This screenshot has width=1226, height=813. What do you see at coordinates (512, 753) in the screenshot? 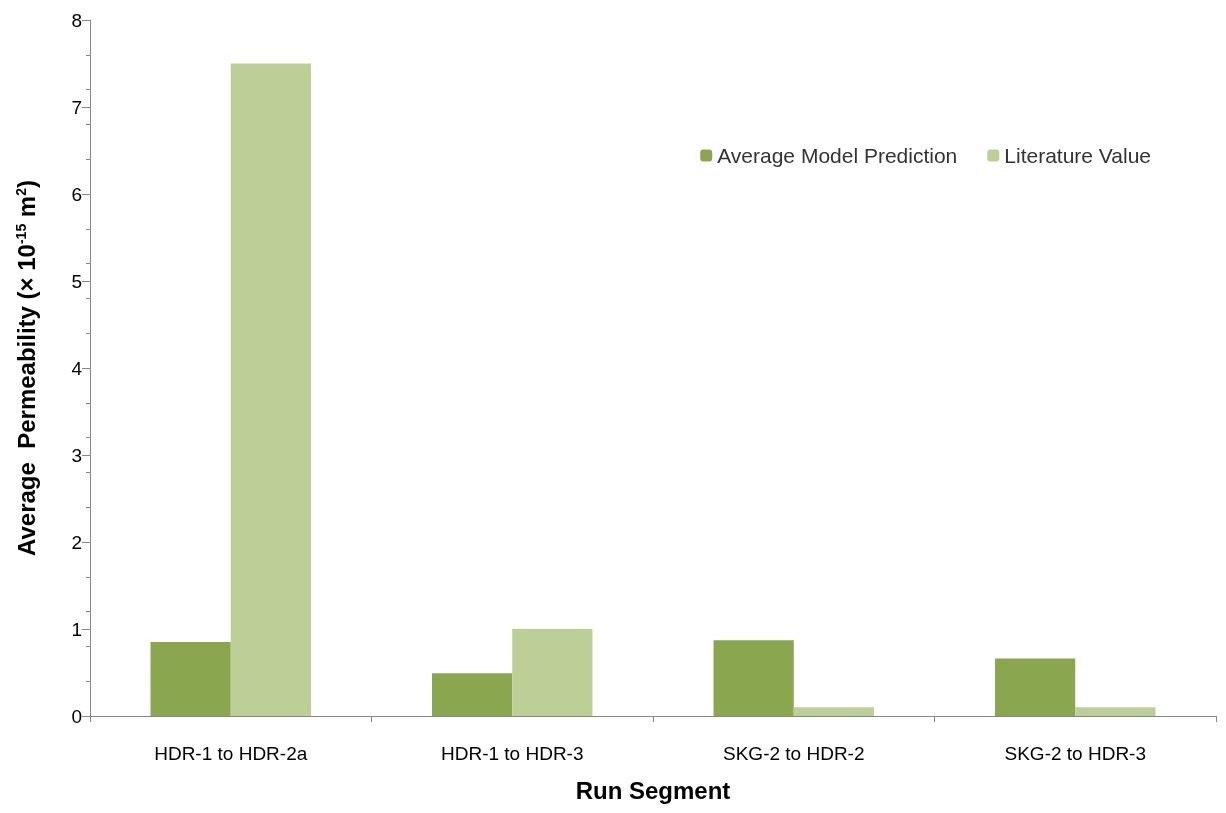
I see `x-tick-label: HDR-1 to HDR-3` at bounding box center [512, 753].